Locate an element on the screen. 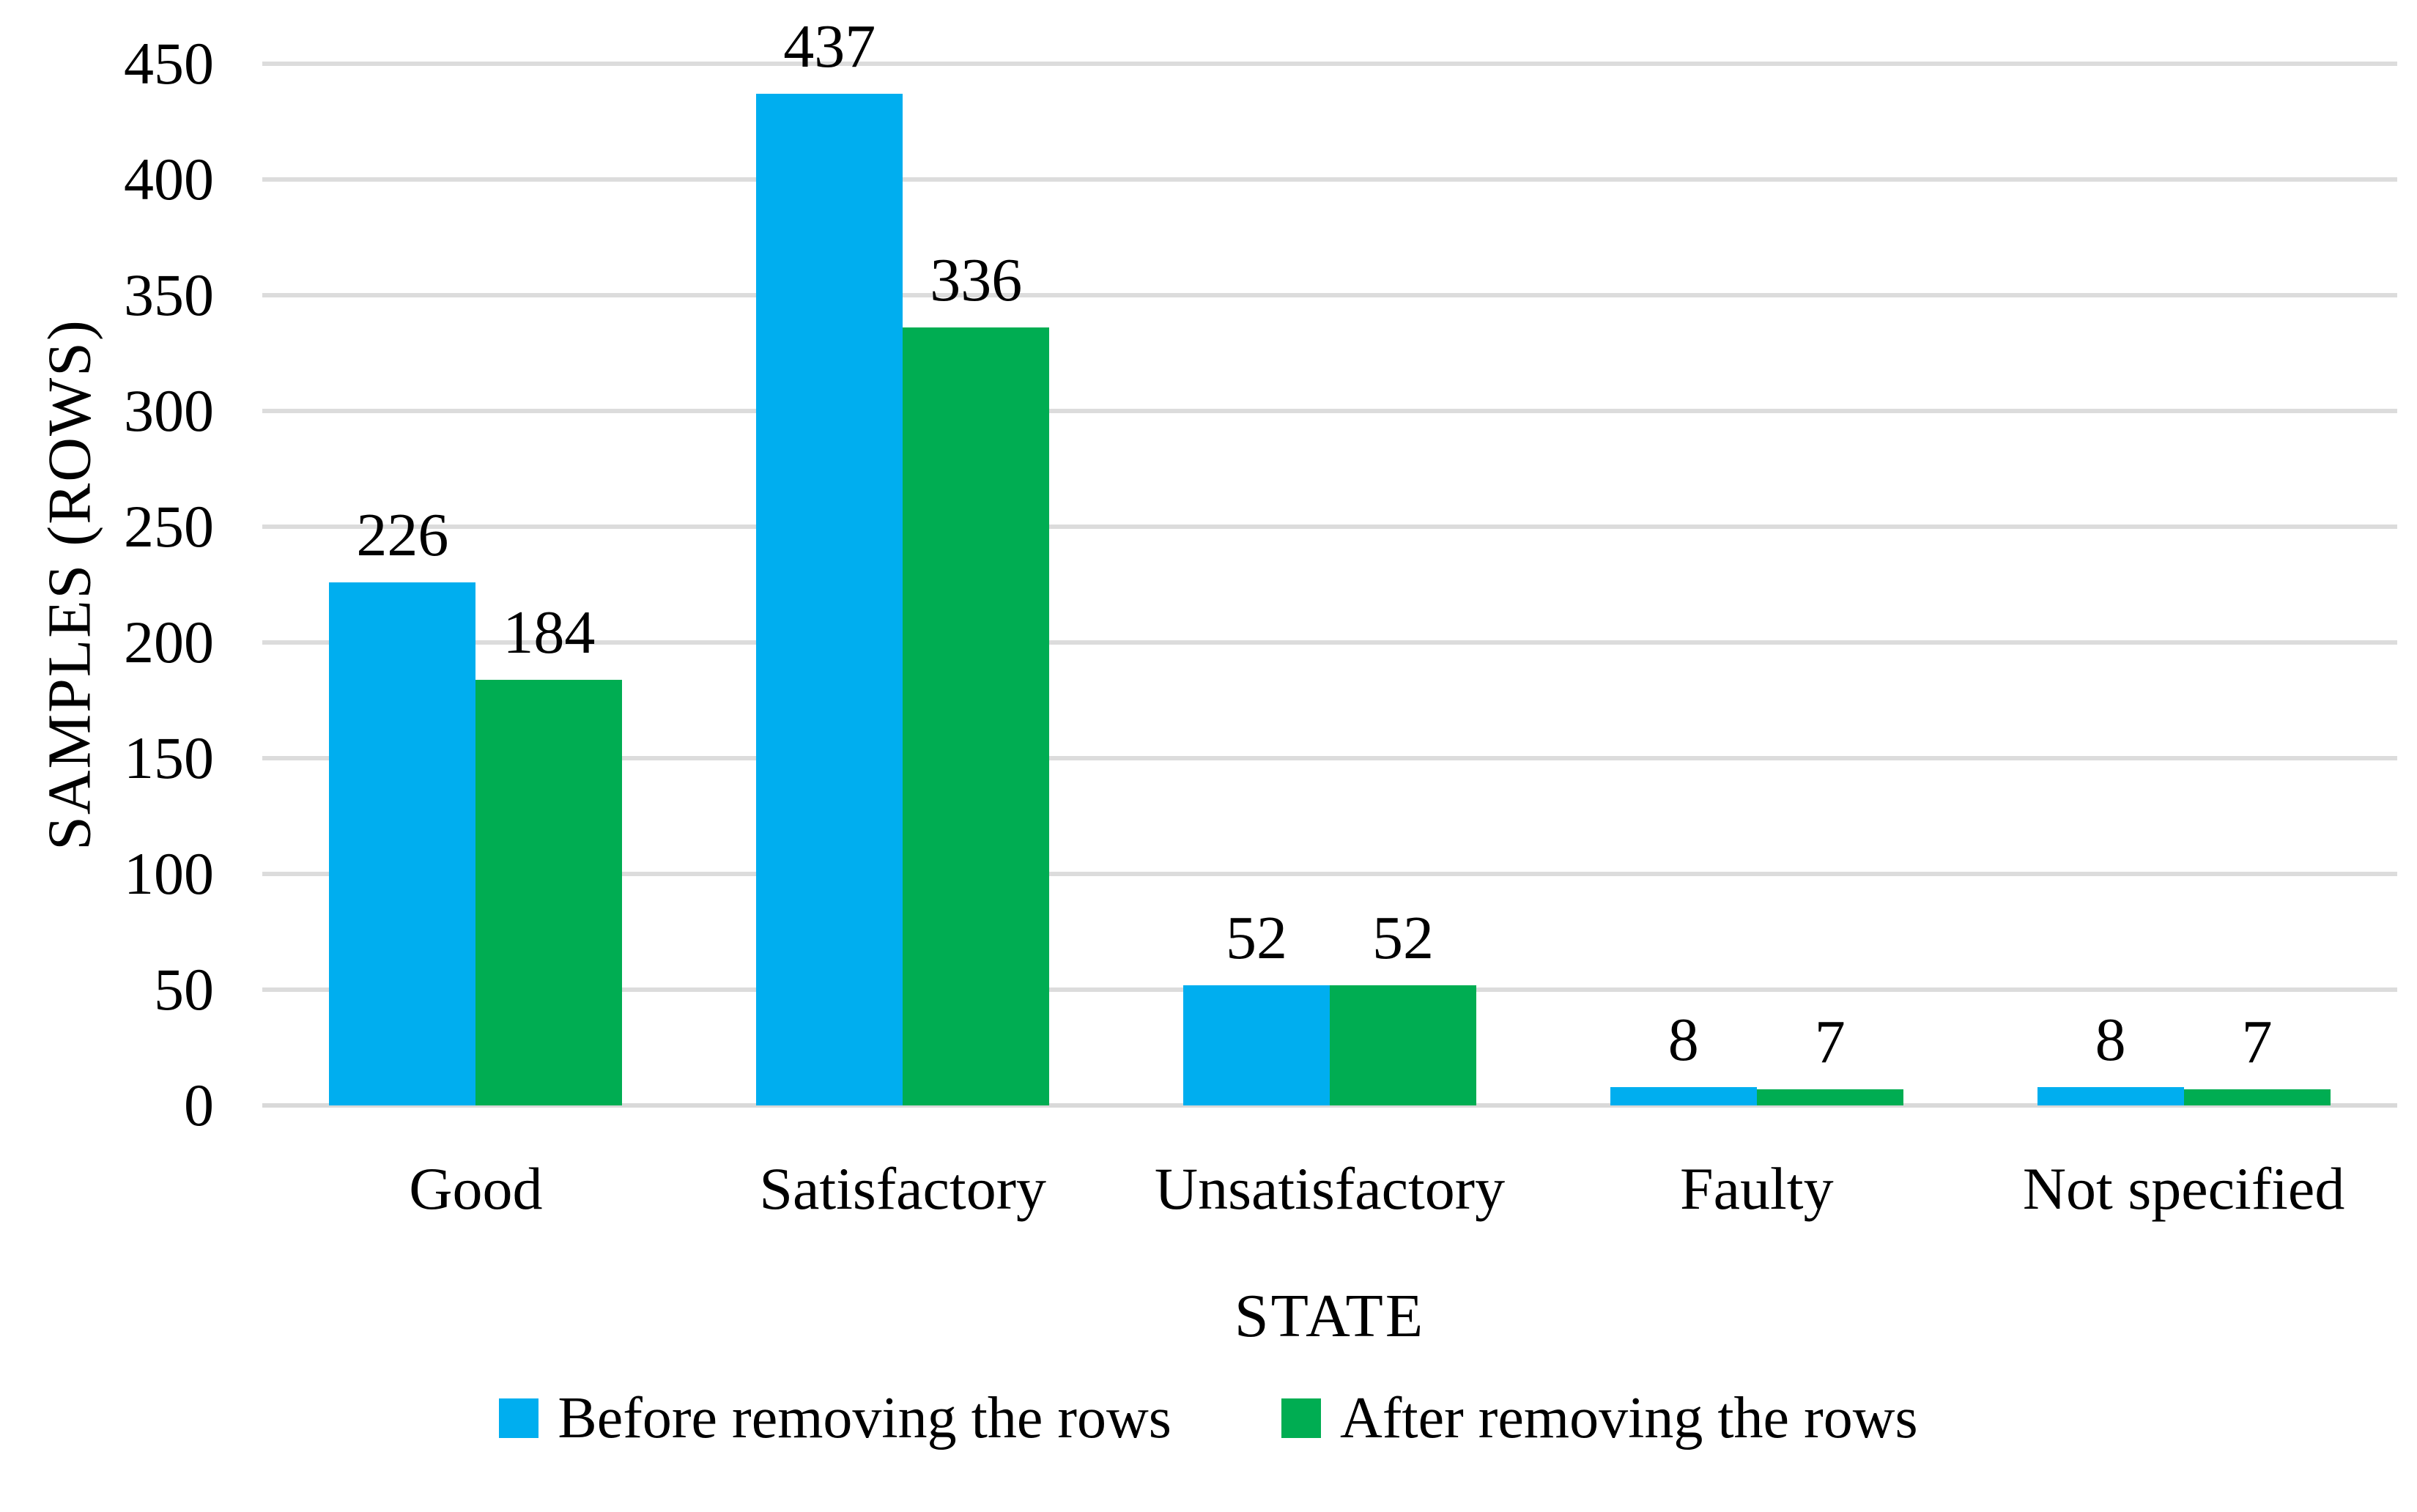 The width and height of the screenshot is (2417, 1512). bar: 184 is located at coordinates (549, 853).